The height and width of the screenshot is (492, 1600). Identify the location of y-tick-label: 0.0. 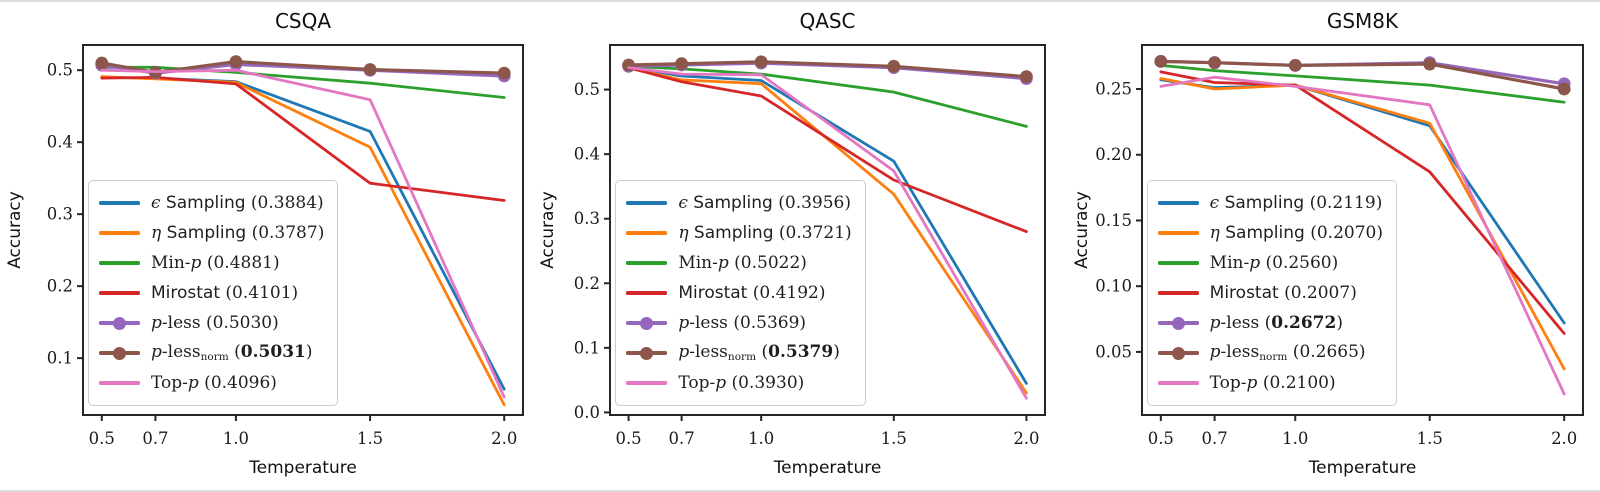
(587, 412).